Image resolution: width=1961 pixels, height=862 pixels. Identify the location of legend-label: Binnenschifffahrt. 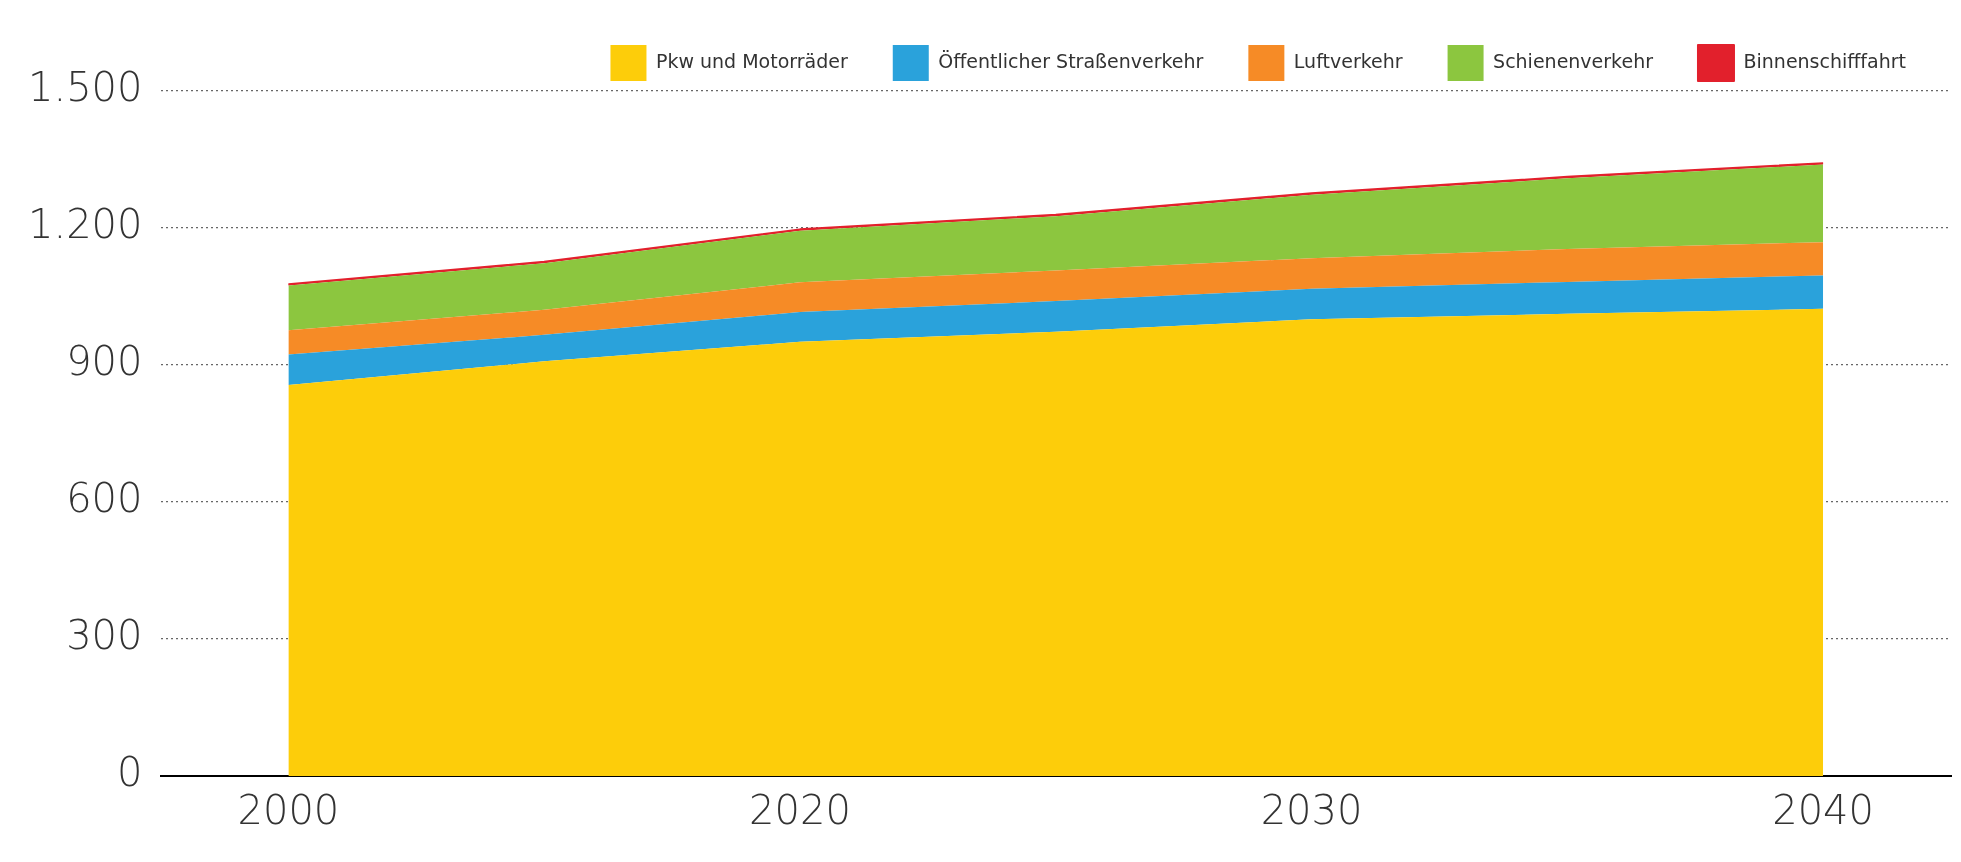
(1825, 60).